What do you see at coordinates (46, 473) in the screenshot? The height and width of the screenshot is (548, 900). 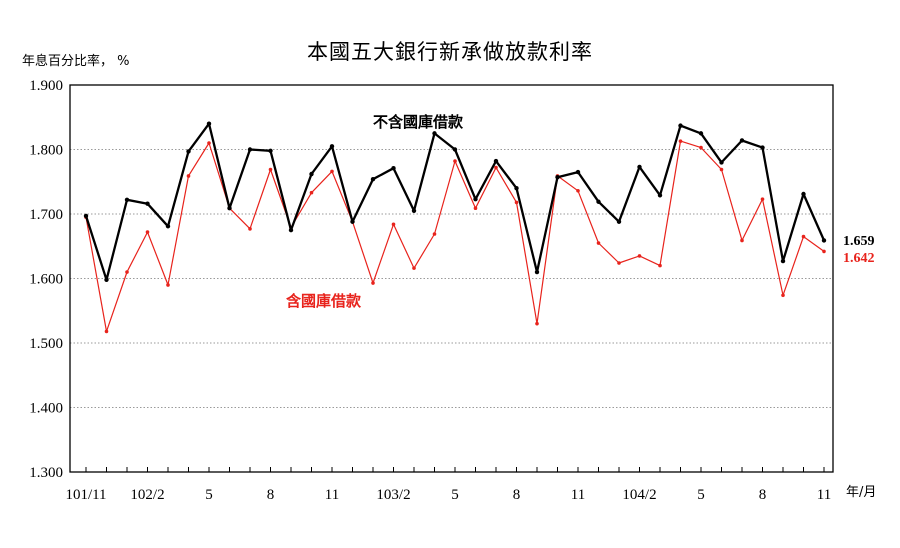 I see `y-tick-label: 1.300` at bounding box center [46, 473].